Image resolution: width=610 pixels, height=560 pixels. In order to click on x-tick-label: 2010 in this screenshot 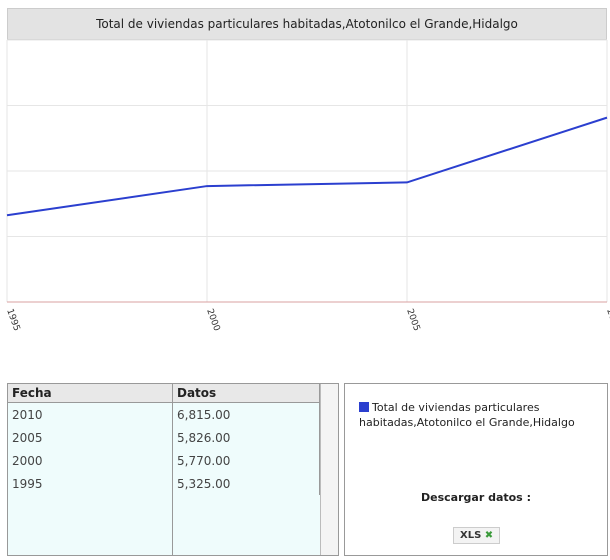, I will do `click(607, 320)`.